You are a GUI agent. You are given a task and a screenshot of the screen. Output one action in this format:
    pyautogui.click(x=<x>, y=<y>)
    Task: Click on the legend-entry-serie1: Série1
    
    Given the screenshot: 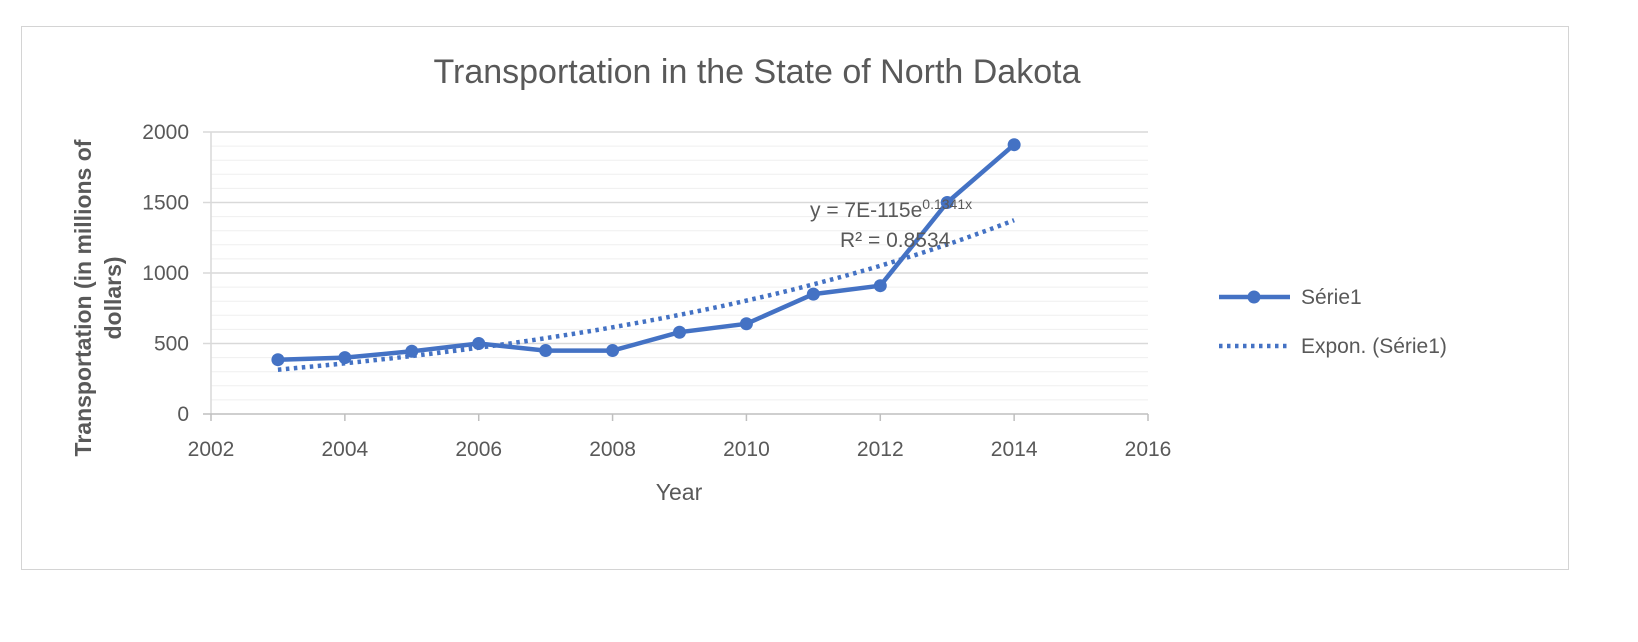 What is the action you would take?
    pyautogui.click(x=1290, y=297)
    